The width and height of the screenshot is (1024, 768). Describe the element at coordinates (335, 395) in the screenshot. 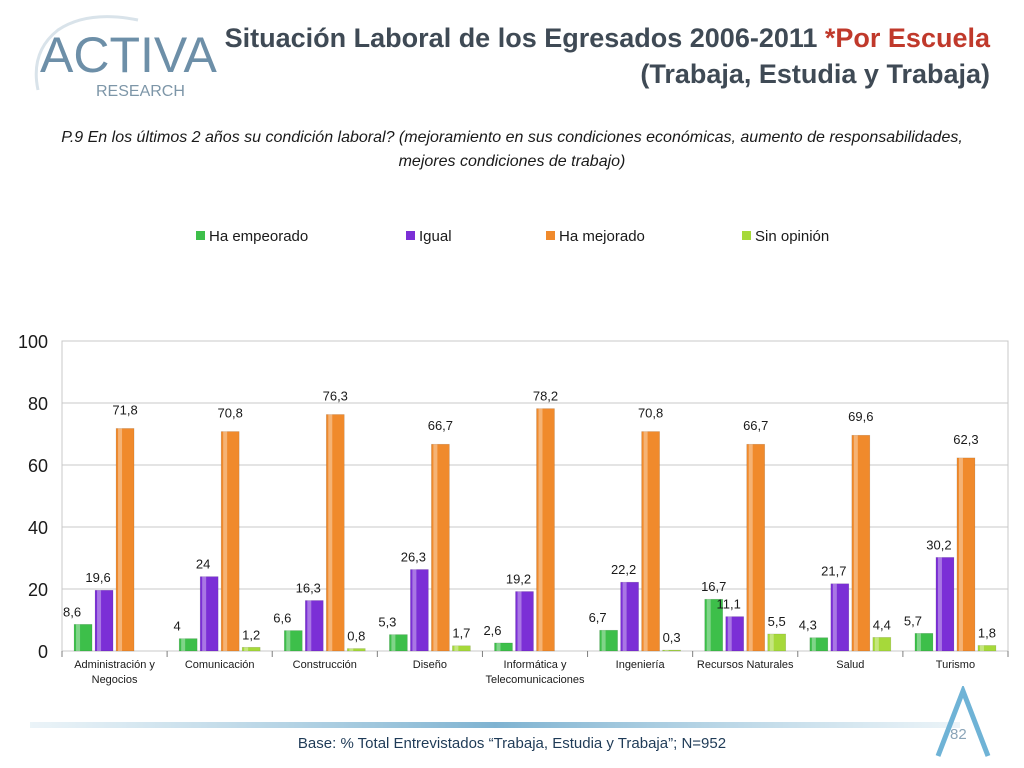

I see `data-label: 76,3` at that location.